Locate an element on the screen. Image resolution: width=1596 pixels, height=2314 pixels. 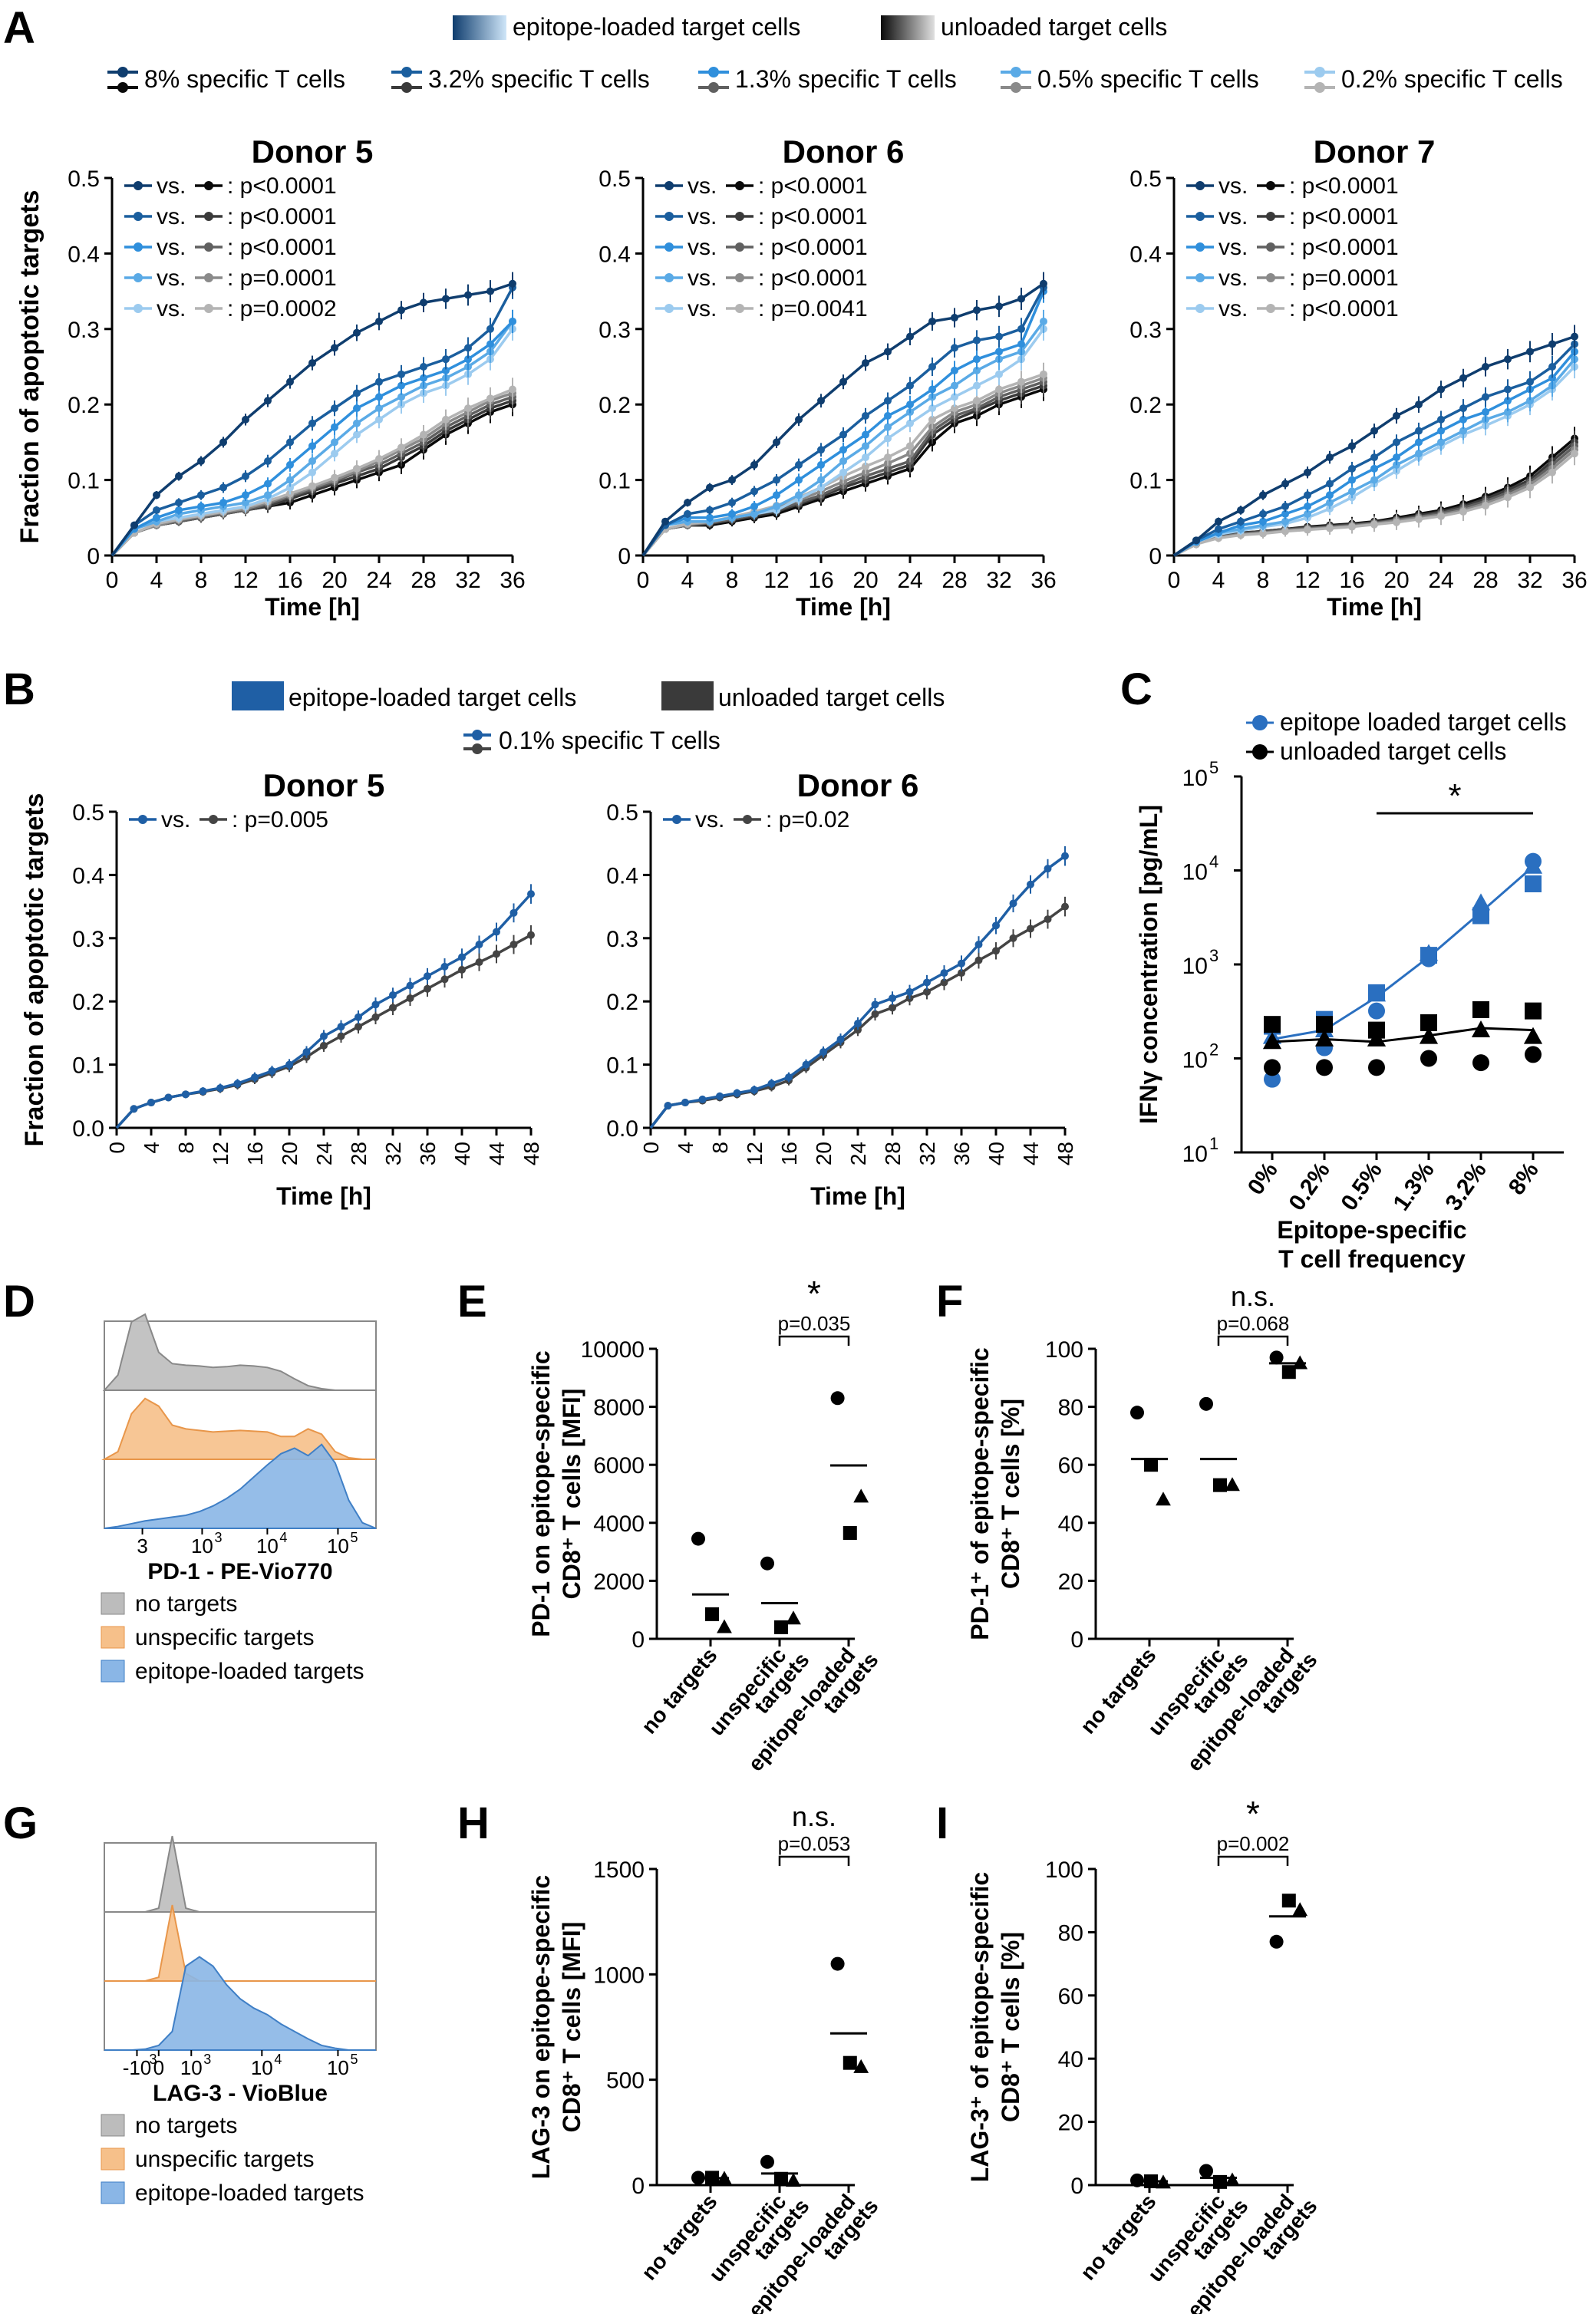
y-axis-title-line1: LAG-3 on epitope-specific is located at coordinates (541, 2027).